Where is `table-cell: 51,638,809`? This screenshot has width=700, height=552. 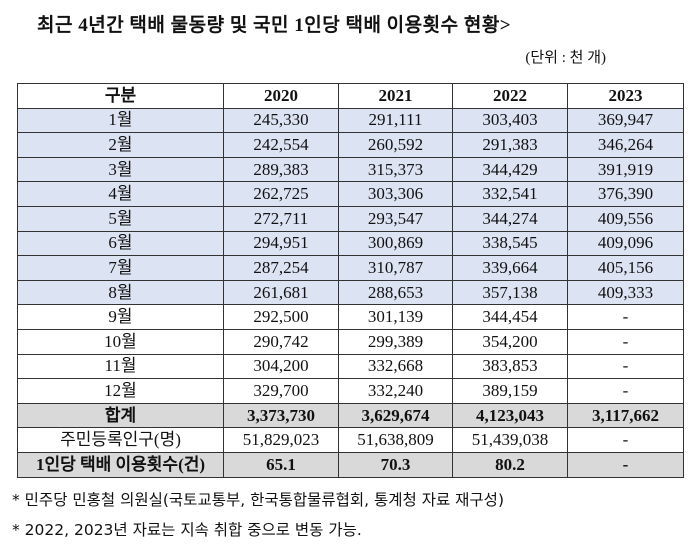 table-cell: 51,638,809 is located at coordinates (395, 440).